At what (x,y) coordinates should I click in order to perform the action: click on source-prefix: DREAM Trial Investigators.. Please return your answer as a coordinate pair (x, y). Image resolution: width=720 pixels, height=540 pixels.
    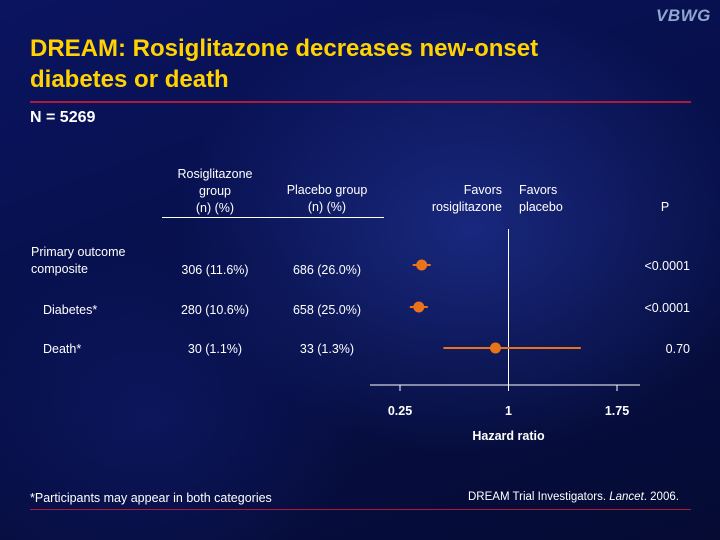
    Looking at the image, I should click on (539, 497).